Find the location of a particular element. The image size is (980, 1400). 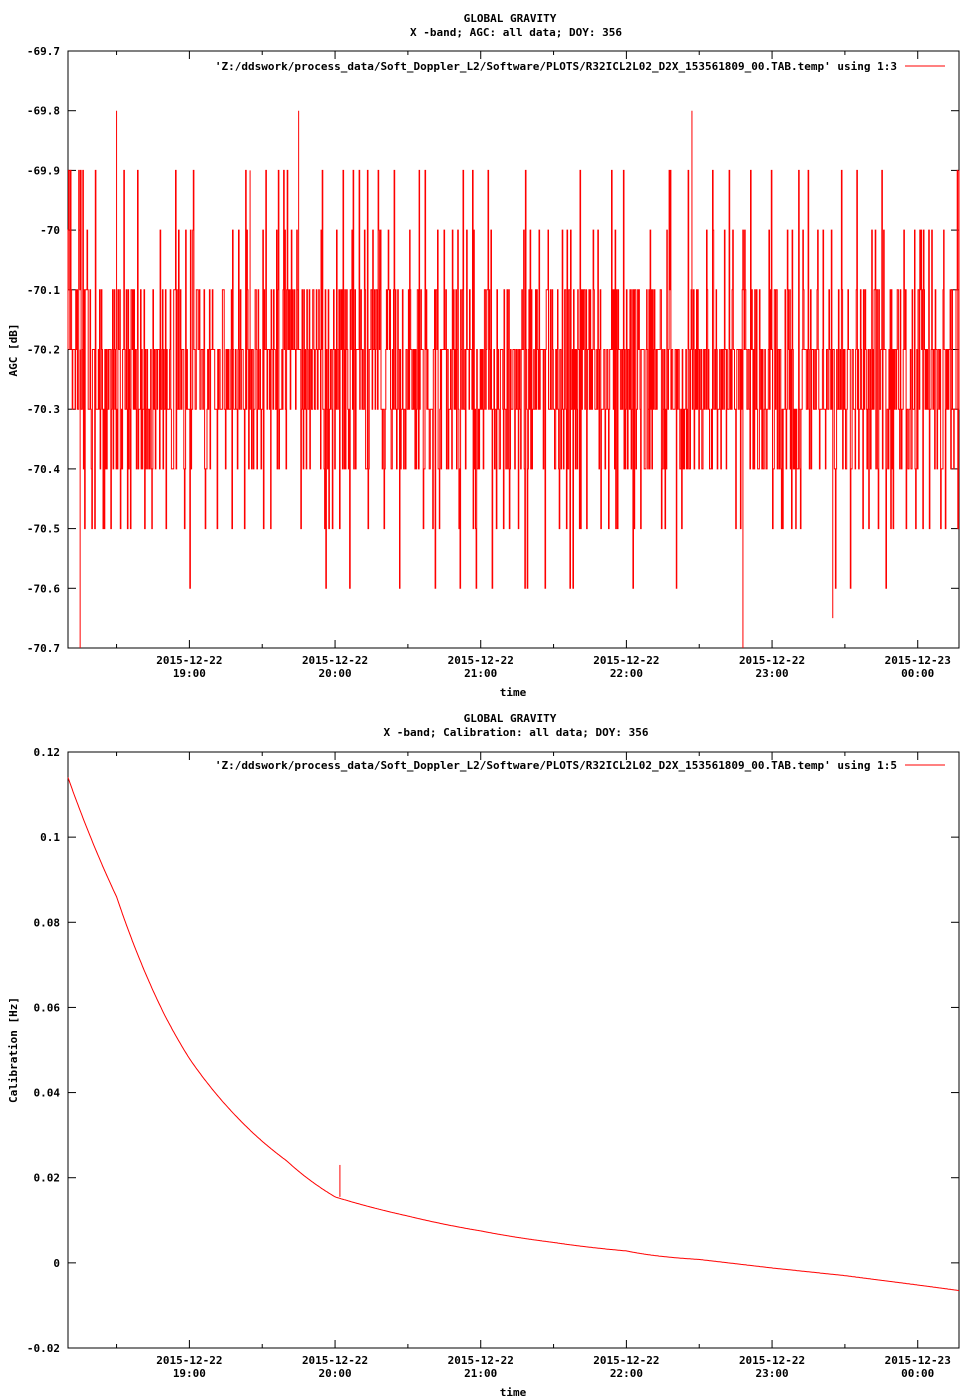

y-tick-label: 0 is located at coordinates (56, 1263).